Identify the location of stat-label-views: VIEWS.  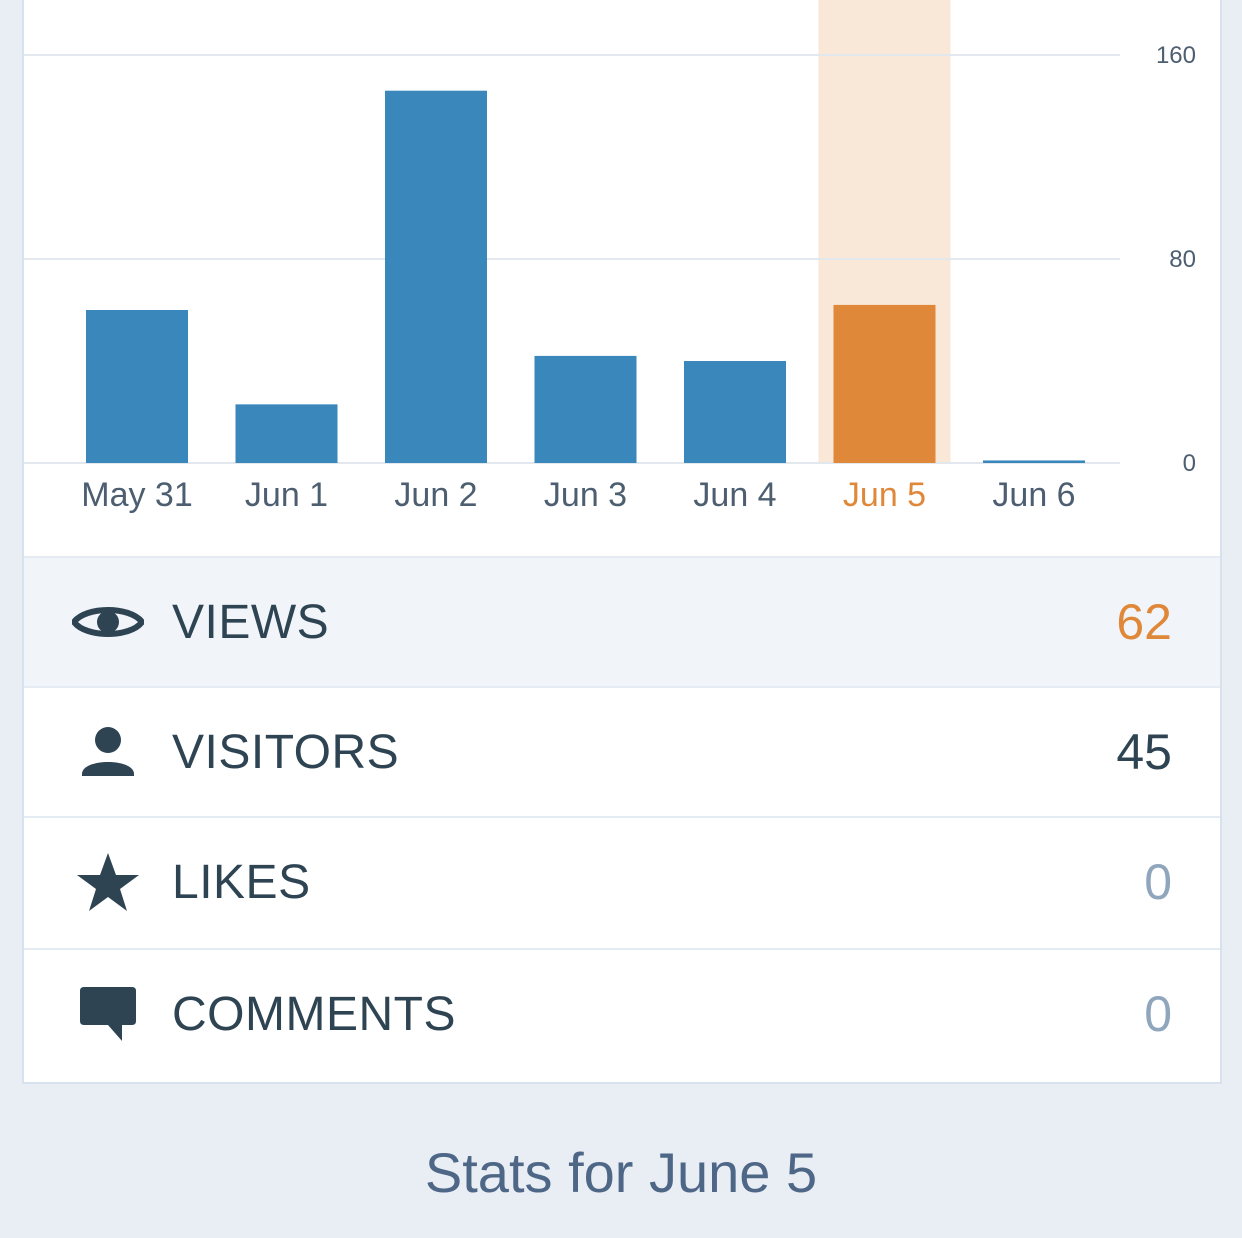
(251, 622).